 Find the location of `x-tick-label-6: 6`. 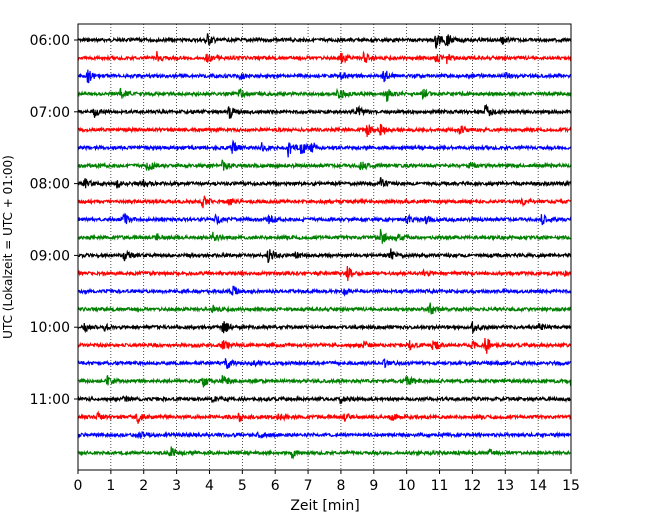

x-tick-label-6: 6 is located at coordinates (275, 486).